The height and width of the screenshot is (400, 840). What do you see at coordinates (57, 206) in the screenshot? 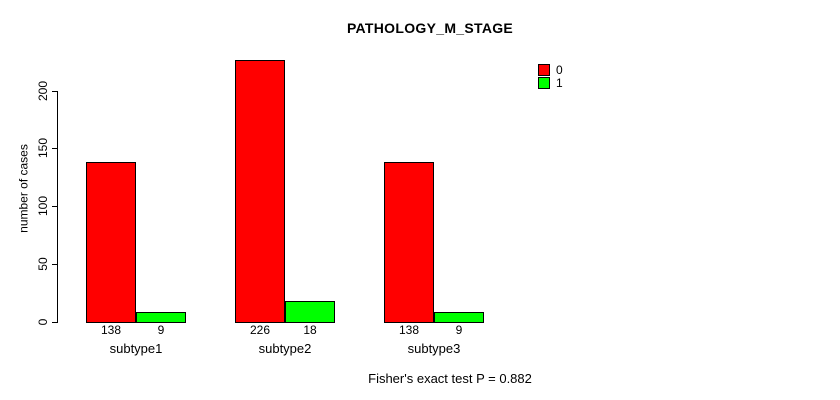
I see `y-axis-line` at bounding box center [57, 206].